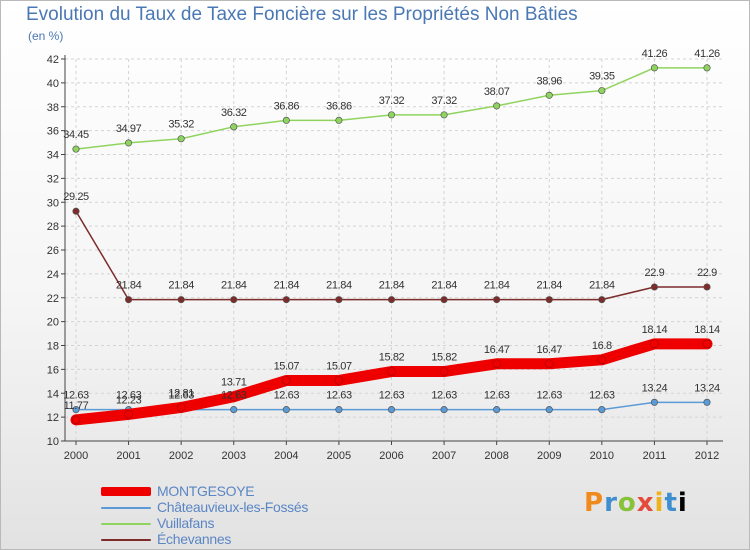  What do you see at coordinates (53, 84) in the screenshot?
I see `y-tick-label: 40` at bounding box center [53, 84].